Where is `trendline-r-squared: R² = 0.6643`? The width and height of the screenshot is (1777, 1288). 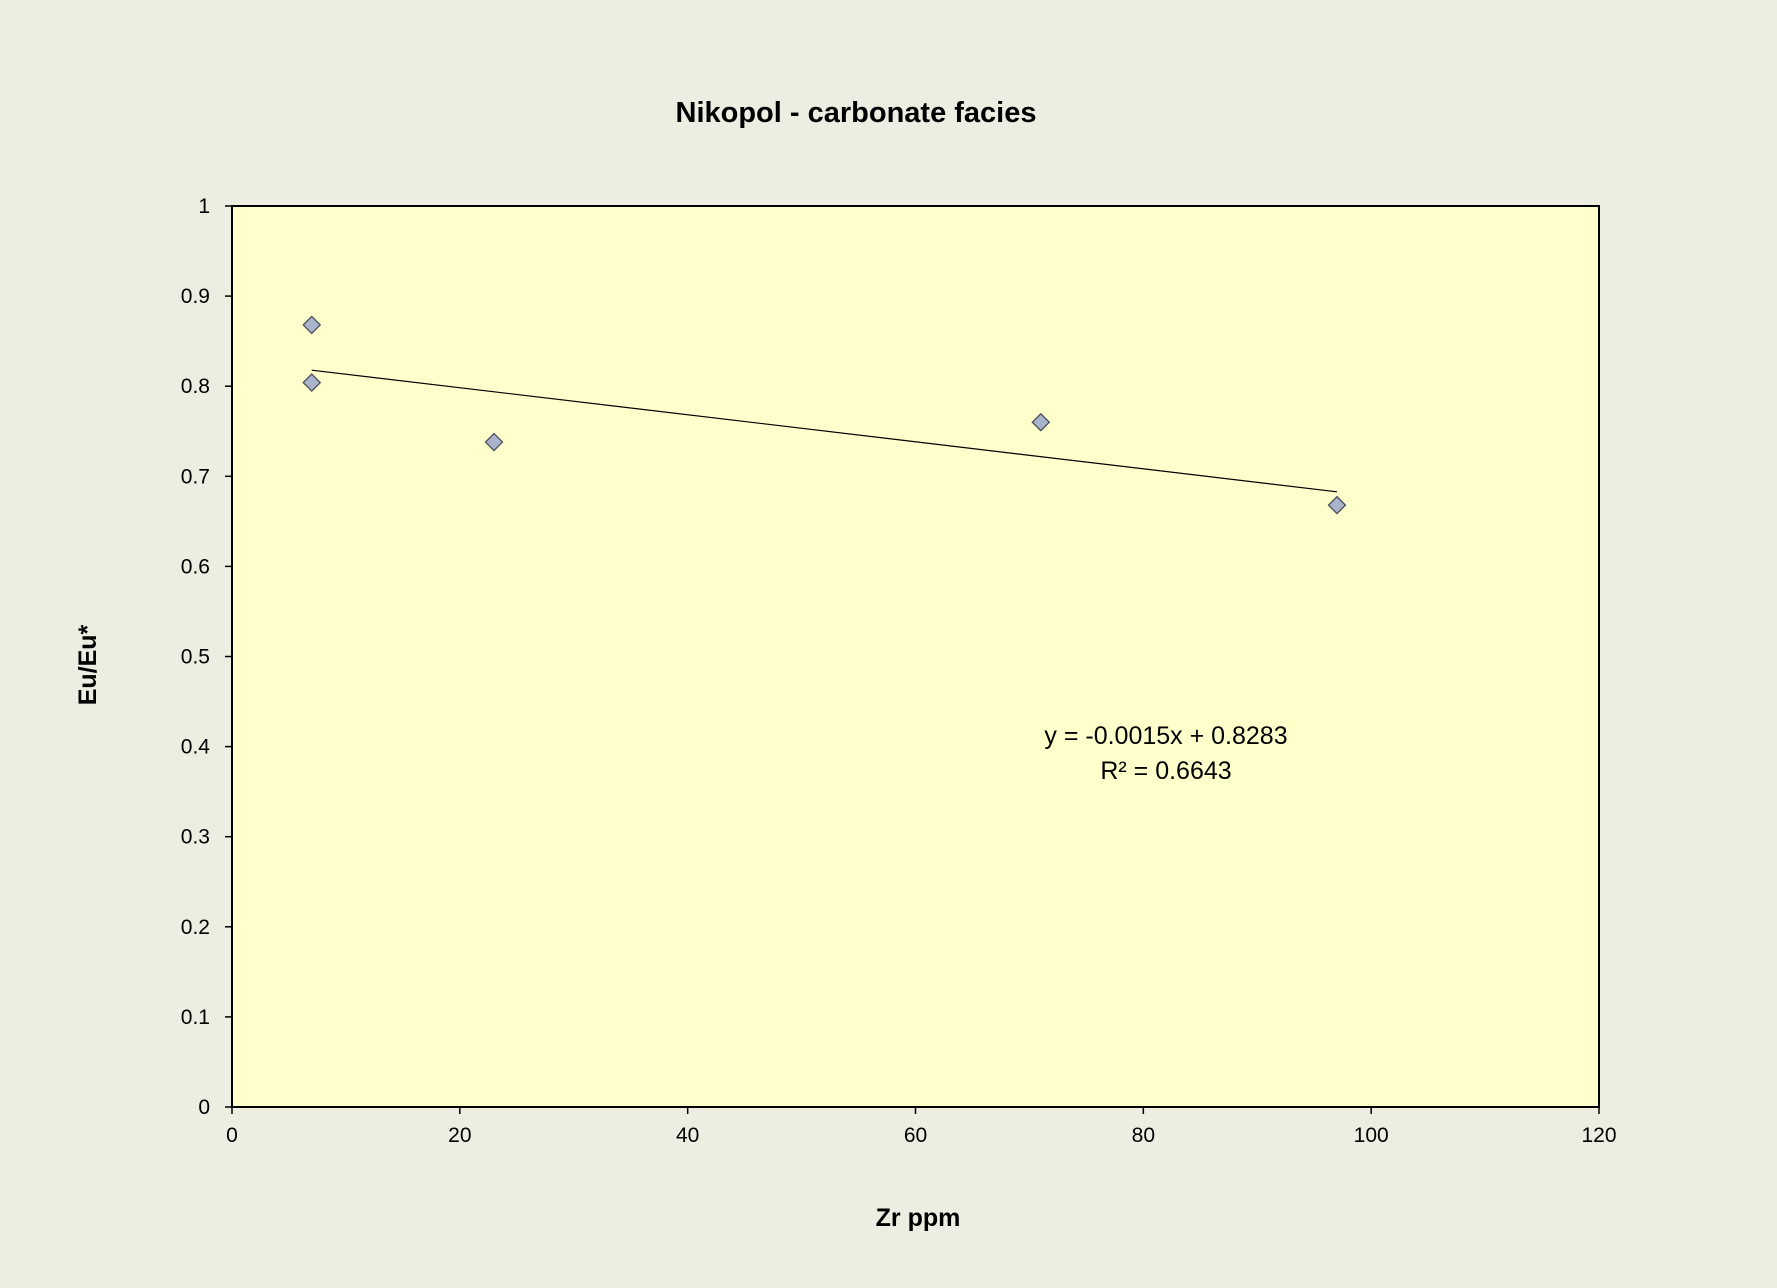 trendline-r-squared: R² = 0.6643 is located at coordinates (1165, 771).